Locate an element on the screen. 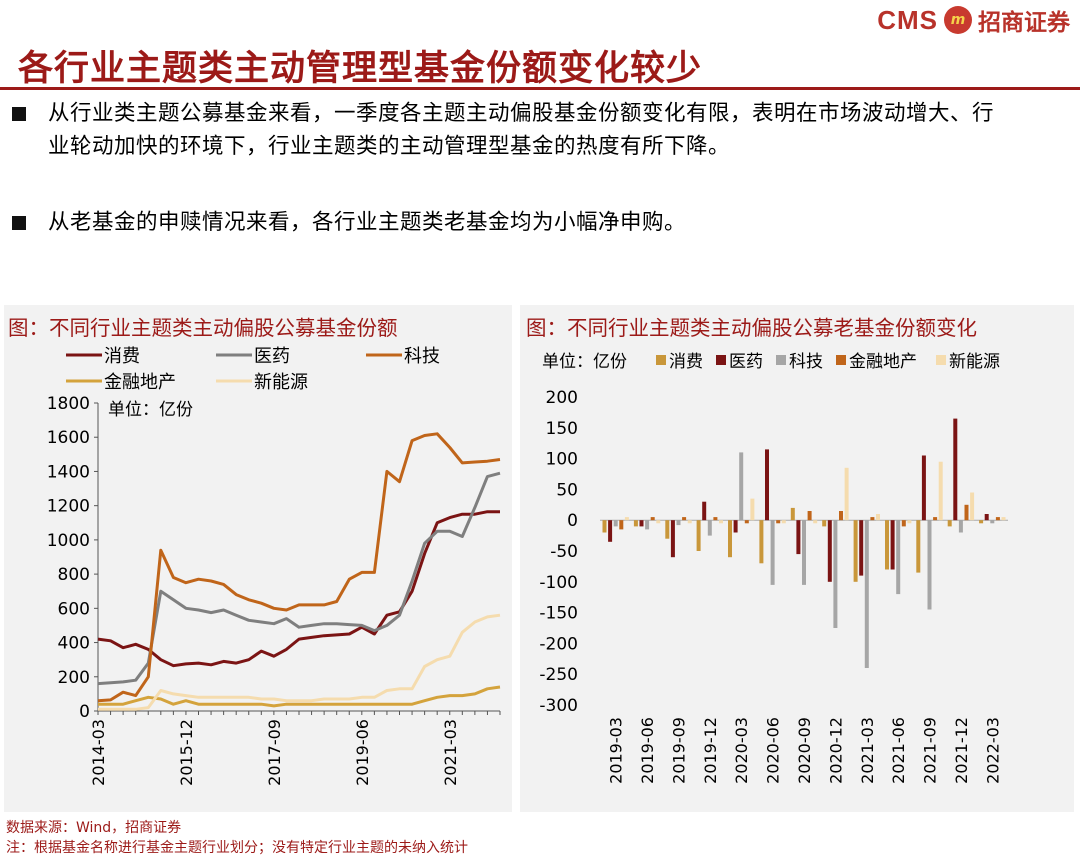 This screenshot has width=1080, height=858. x-tick-label: 2020-12 is located at coordinates (835, 750).